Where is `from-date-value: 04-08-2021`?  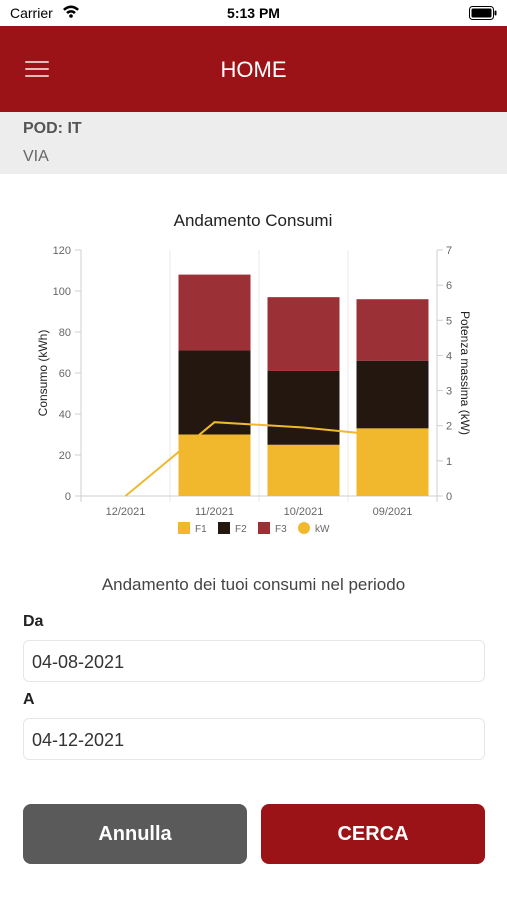
from-date-value: 04-08-2021 is located at coordinates (78, 662).